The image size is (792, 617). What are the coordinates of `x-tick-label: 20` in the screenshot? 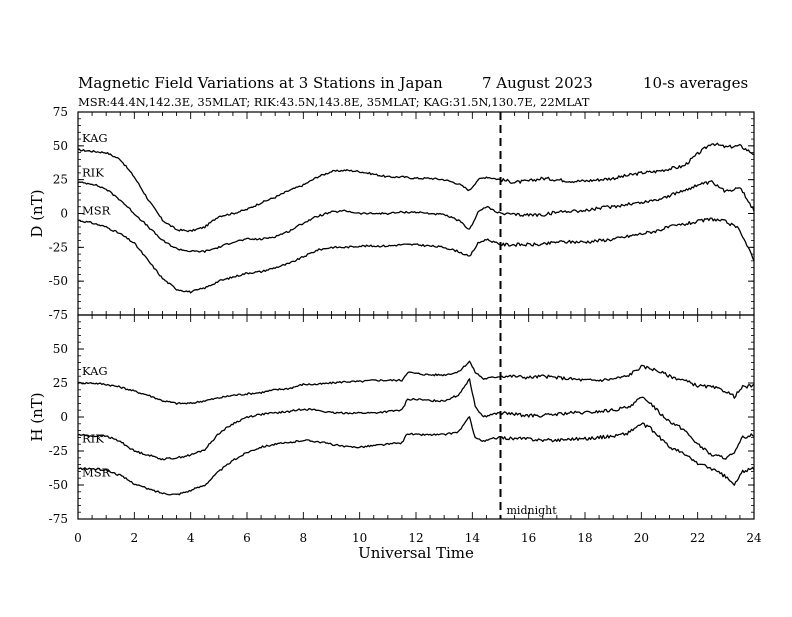 It's located at (641, 538).